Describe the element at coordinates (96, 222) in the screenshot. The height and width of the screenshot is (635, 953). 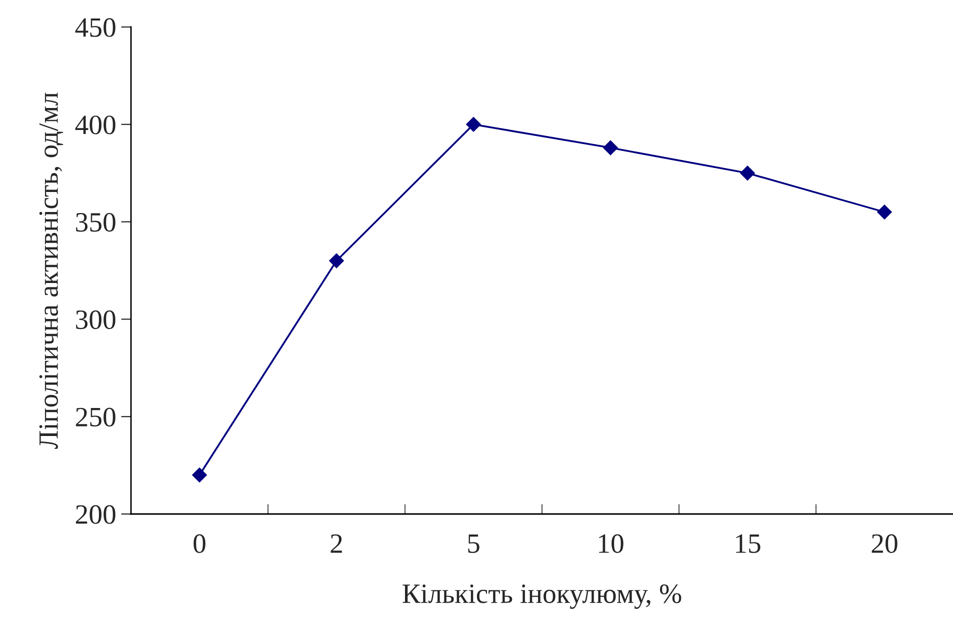
I see `y-tick-label: 350` at that location.